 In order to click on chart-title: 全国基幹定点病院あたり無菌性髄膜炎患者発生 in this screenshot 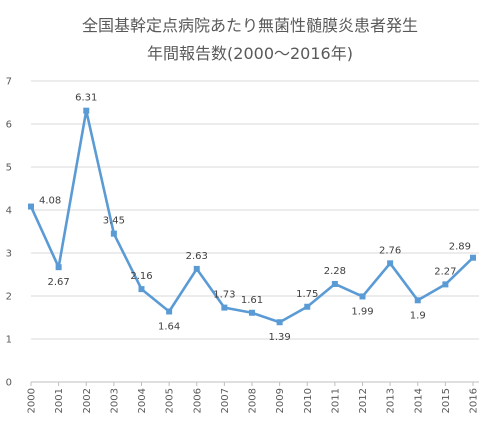, I will do `click(249, 25)`.